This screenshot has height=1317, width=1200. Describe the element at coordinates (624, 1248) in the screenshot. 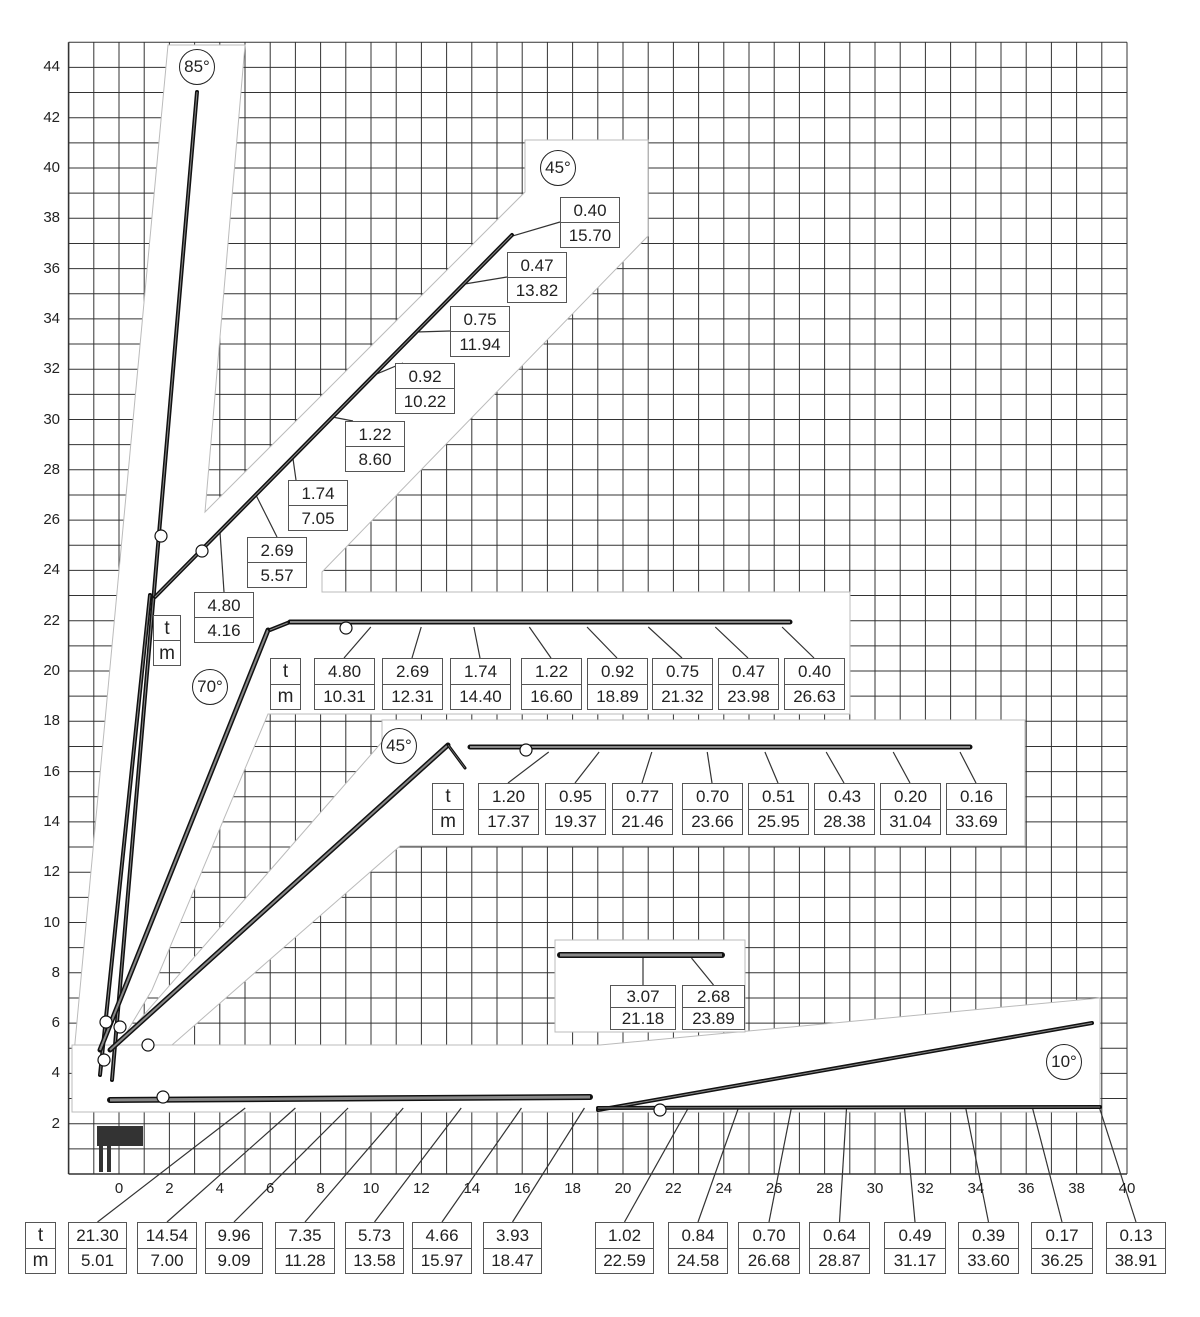

I see `load-box: 1.02 22.59` at that location.